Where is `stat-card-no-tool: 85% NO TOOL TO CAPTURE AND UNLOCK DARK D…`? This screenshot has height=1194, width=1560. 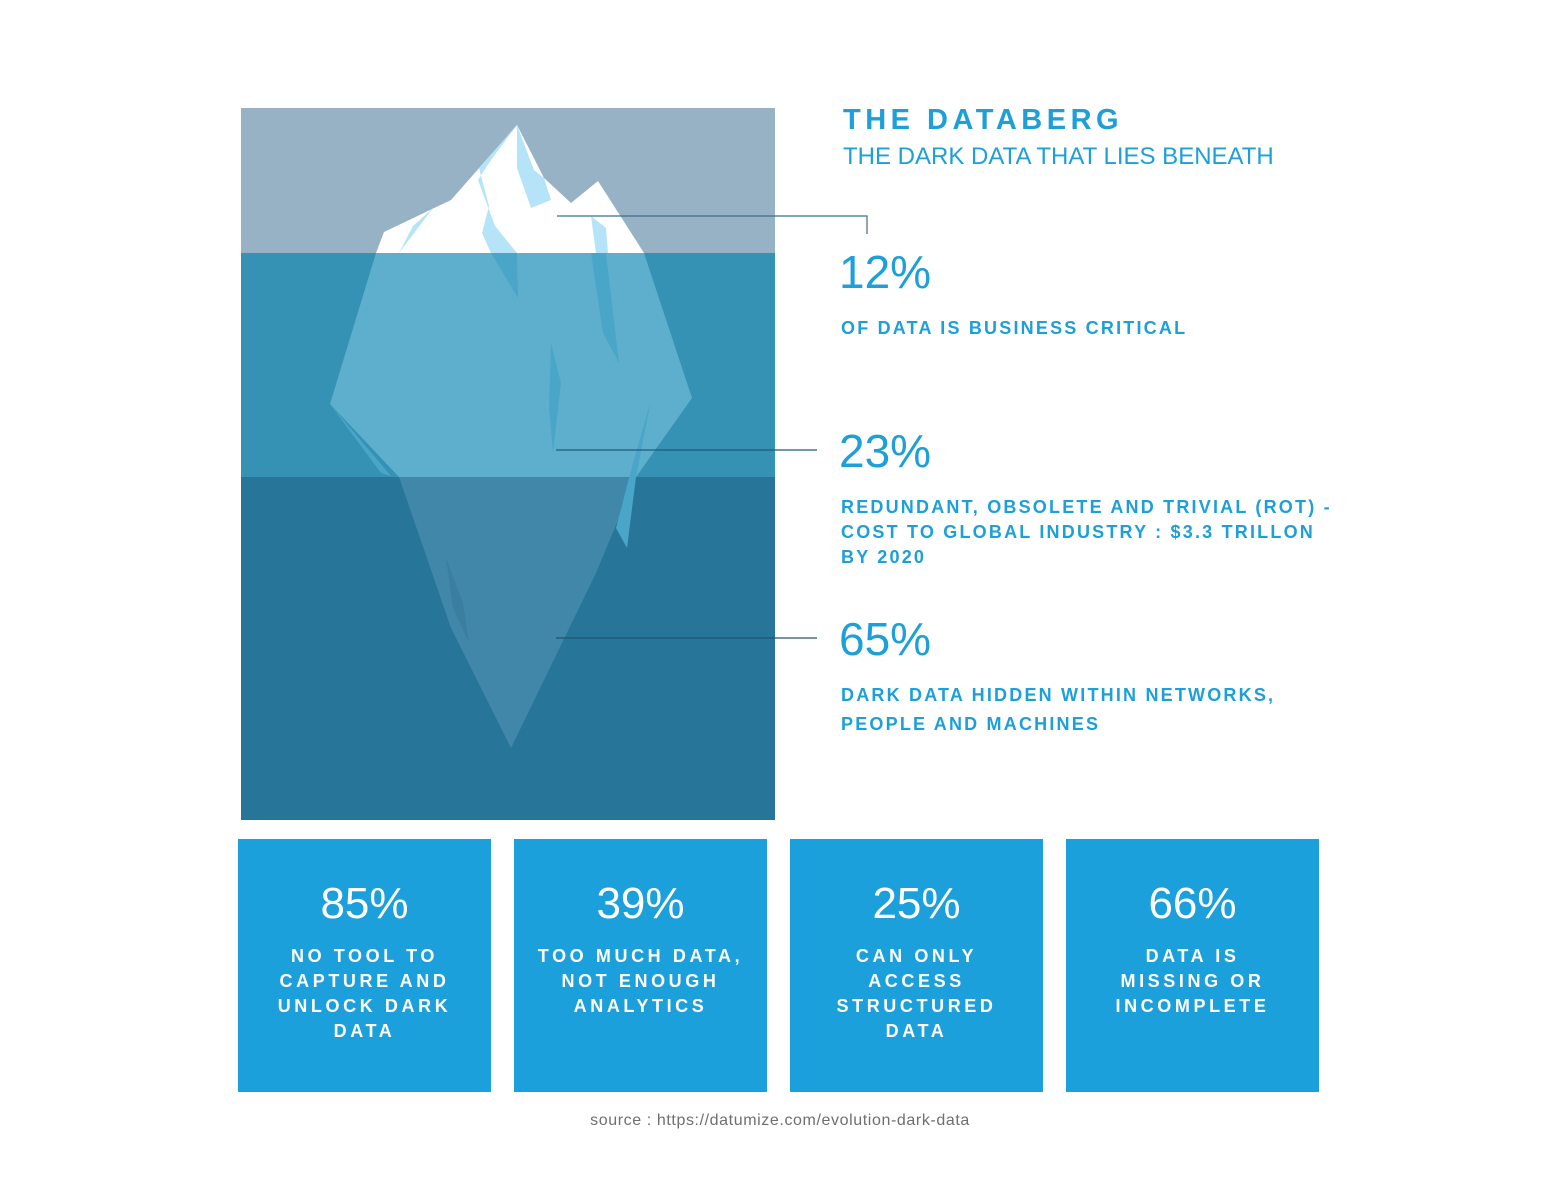
stat-card-no-tool: 85% NO TOOL TO CAPTURE AND UNLOCK DARK D… is located at coordinates (364, 965).